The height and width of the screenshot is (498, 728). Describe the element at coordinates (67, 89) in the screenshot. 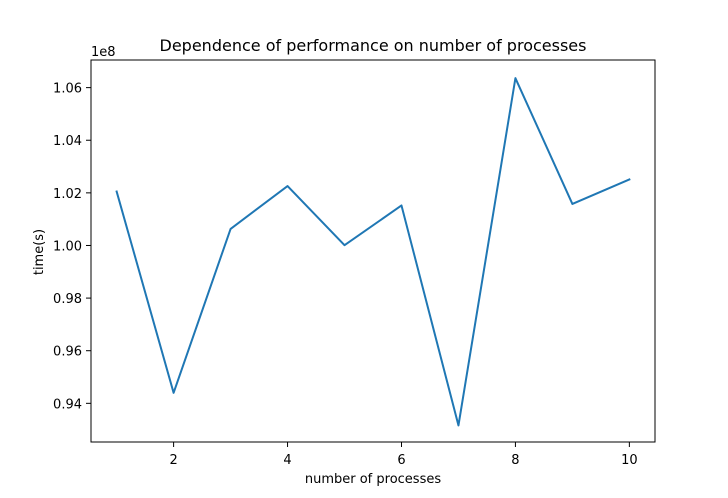

I see `y-tick-label-6: 1.06` at that location.